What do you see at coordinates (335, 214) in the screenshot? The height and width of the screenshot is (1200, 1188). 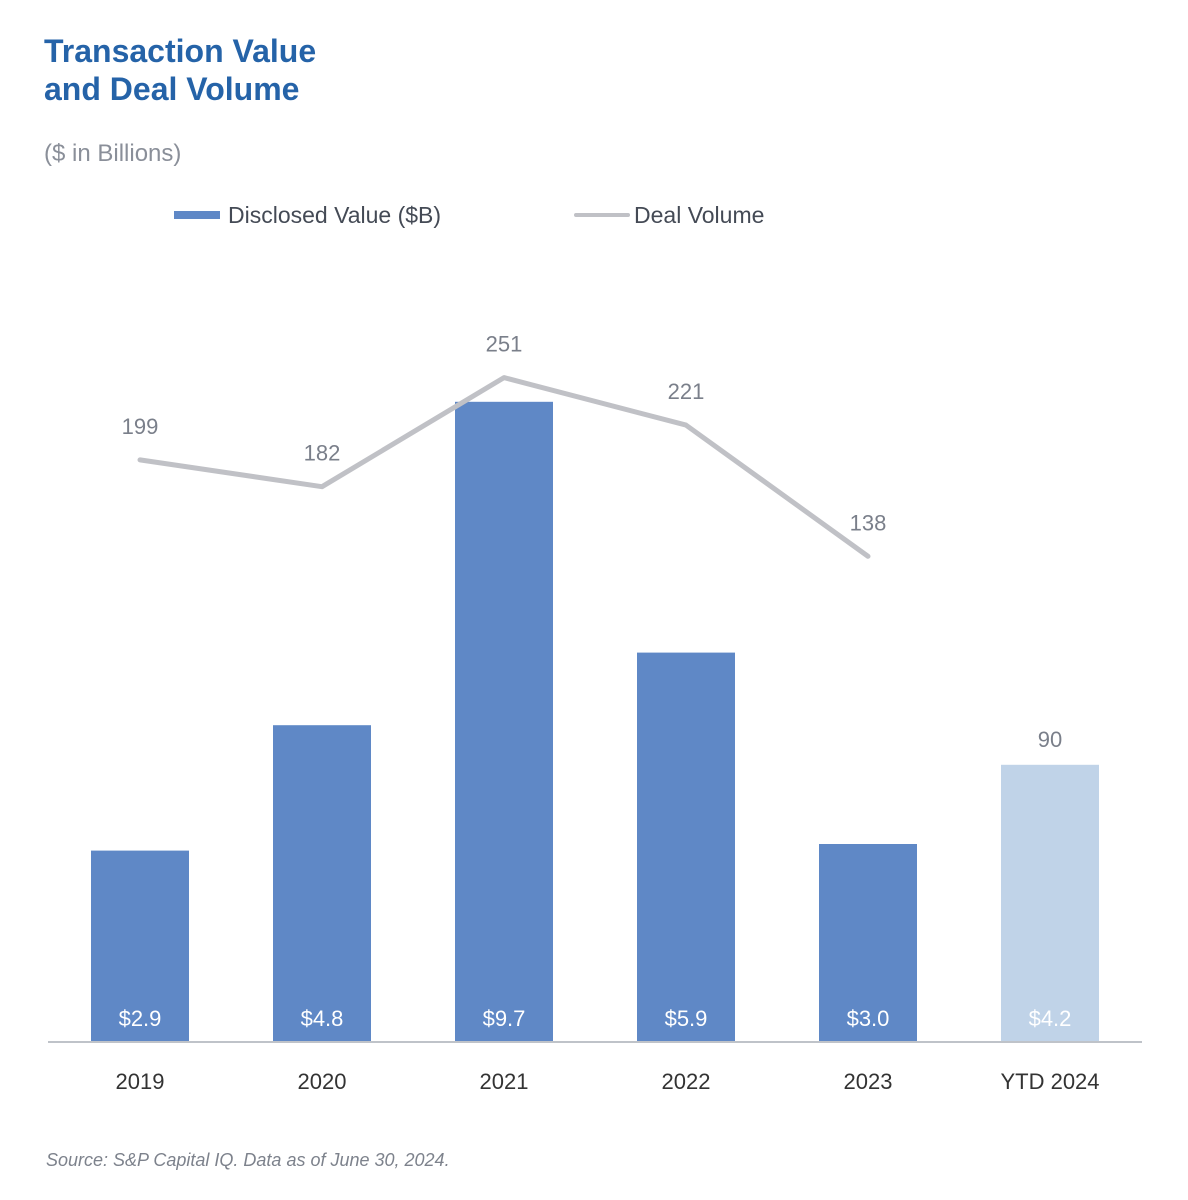 I see `legend-label-disclosed-value: Disclosed Value ($B)` at bounding box center [335, 214].